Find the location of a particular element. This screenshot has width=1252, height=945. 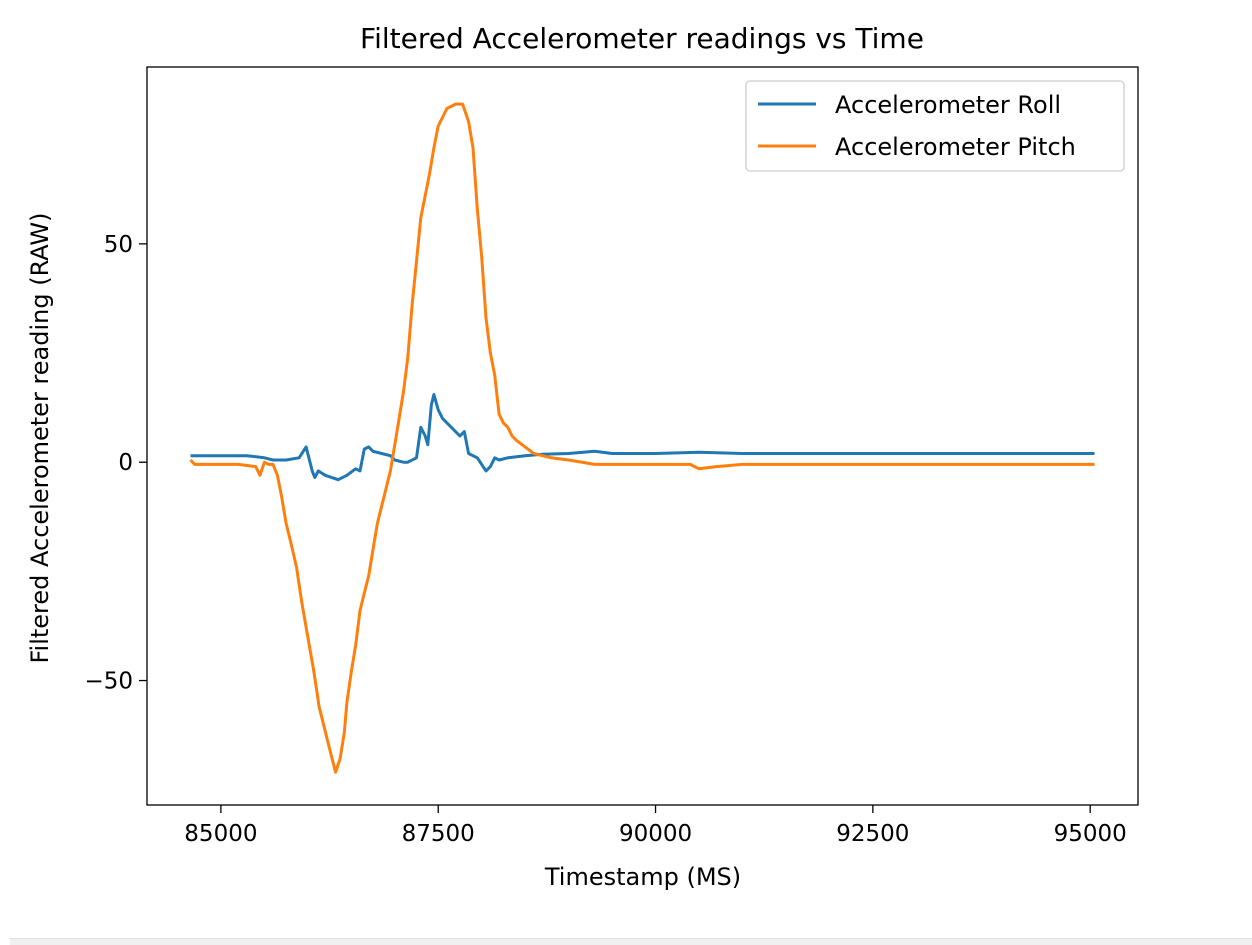

output-cell-footer is located at coordinates (631, 941).